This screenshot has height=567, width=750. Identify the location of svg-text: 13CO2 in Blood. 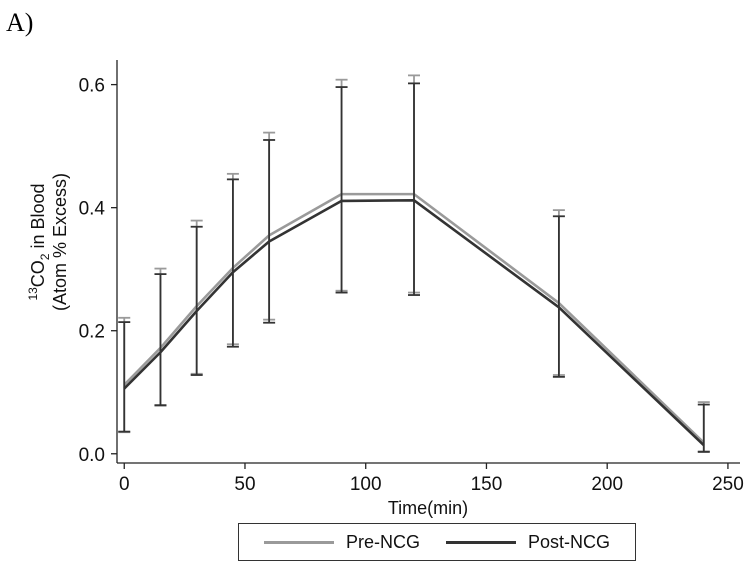
(39, 241).